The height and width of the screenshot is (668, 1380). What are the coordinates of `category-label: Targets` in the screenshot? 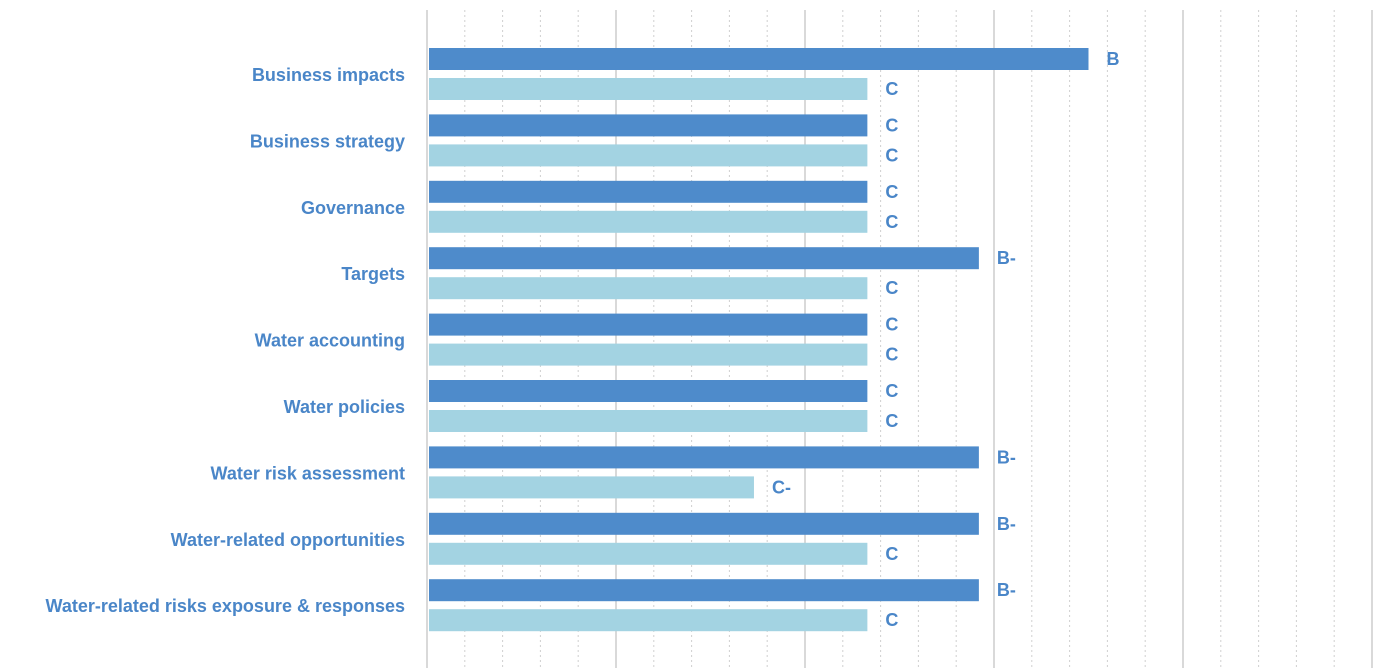 It's located at (373, 274).